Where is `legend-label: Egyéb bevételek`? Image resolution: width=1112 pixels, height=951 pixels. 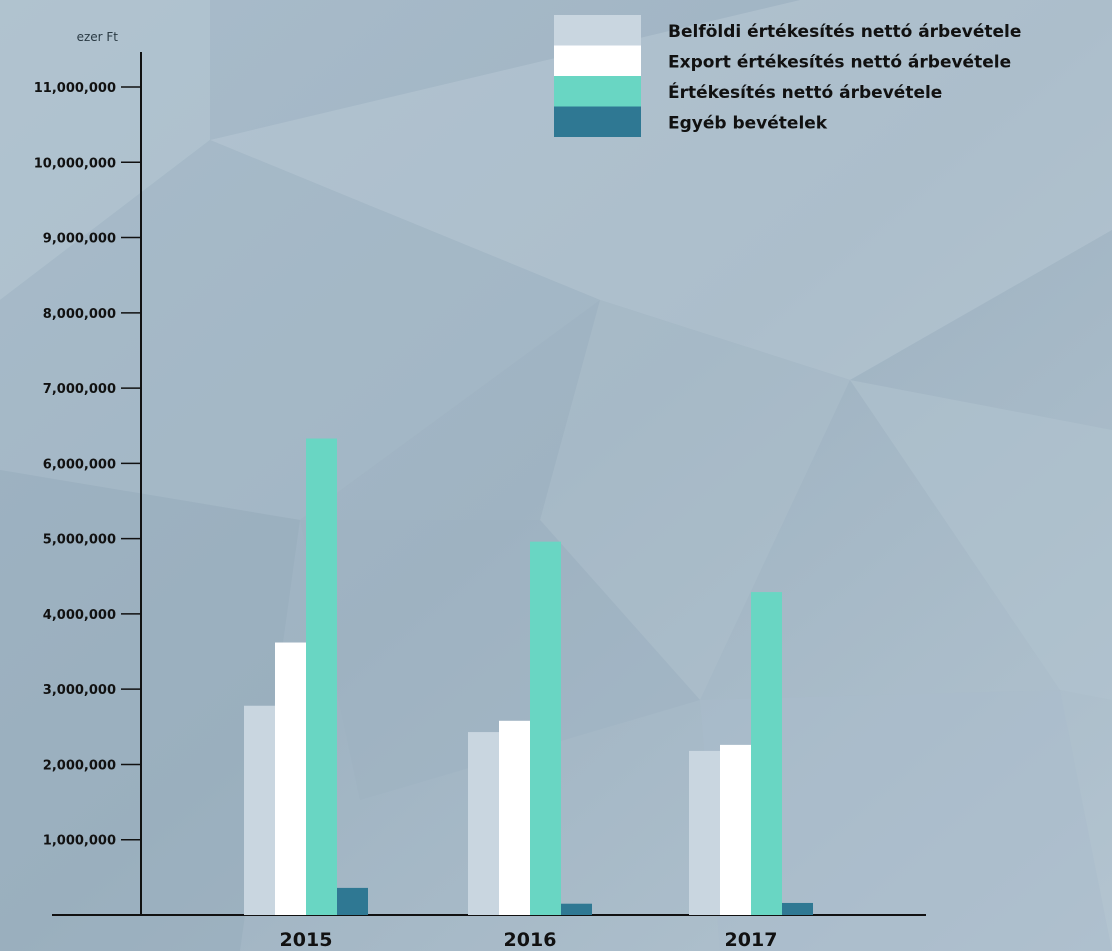
legend-label: Egyéb bevételek is located at coordinates (748, 124).